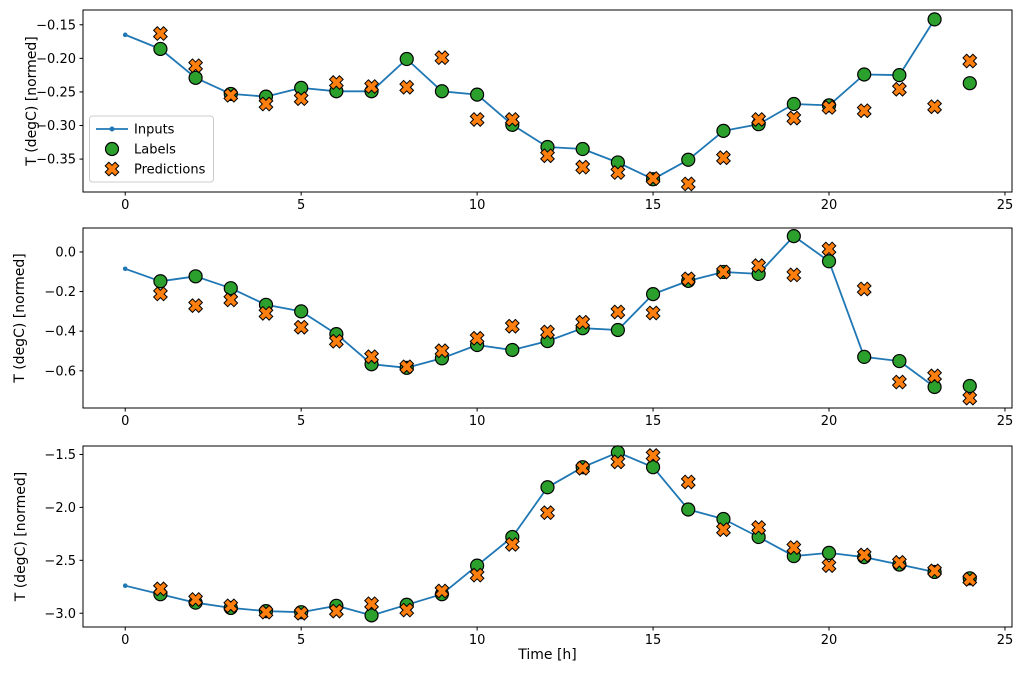 Image resolution: width=1023 pixels, height=679 pixels. I want to click on x-tick-label: 5, so click(301, 421).